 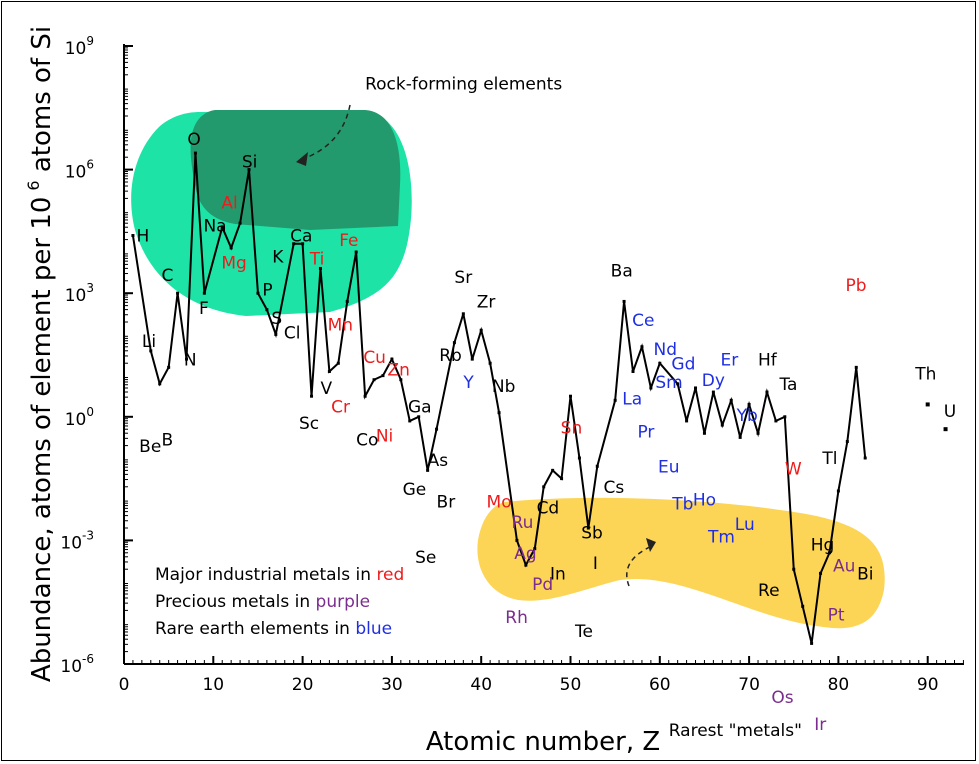 I want to click on element-label: Mn, so click(x=340, y=325).